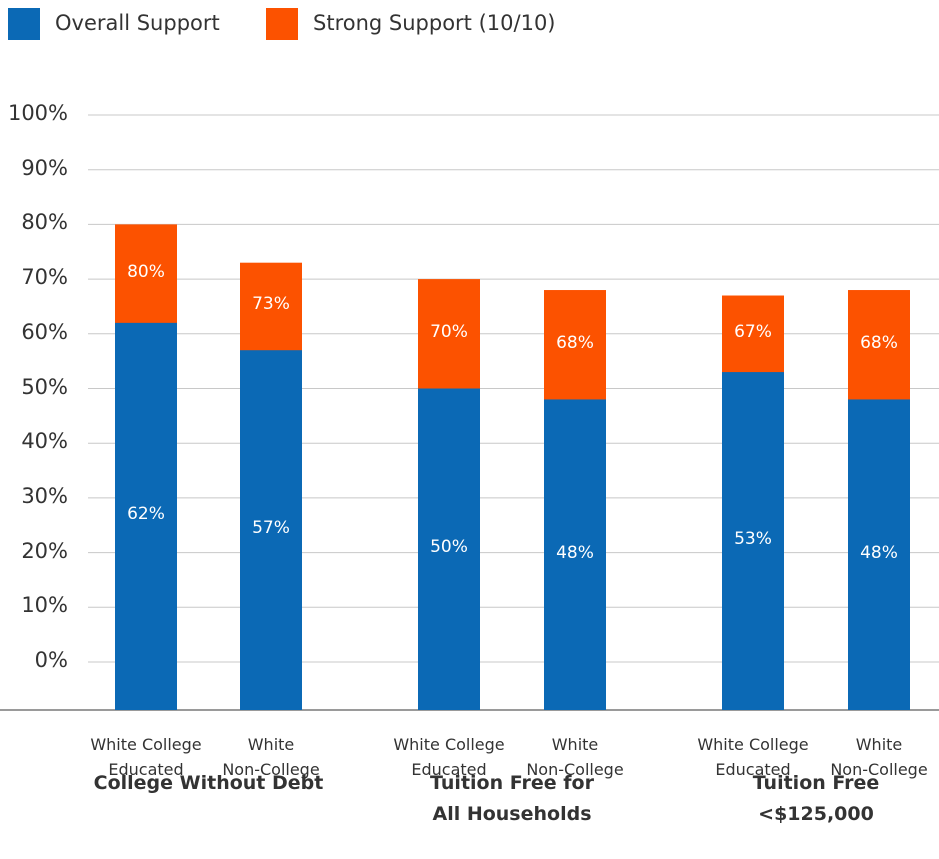  What do you see at coordinates (208, 783) in the screenshot?
I see `group-label: College Without Debt` at bounding box center [208, 783].